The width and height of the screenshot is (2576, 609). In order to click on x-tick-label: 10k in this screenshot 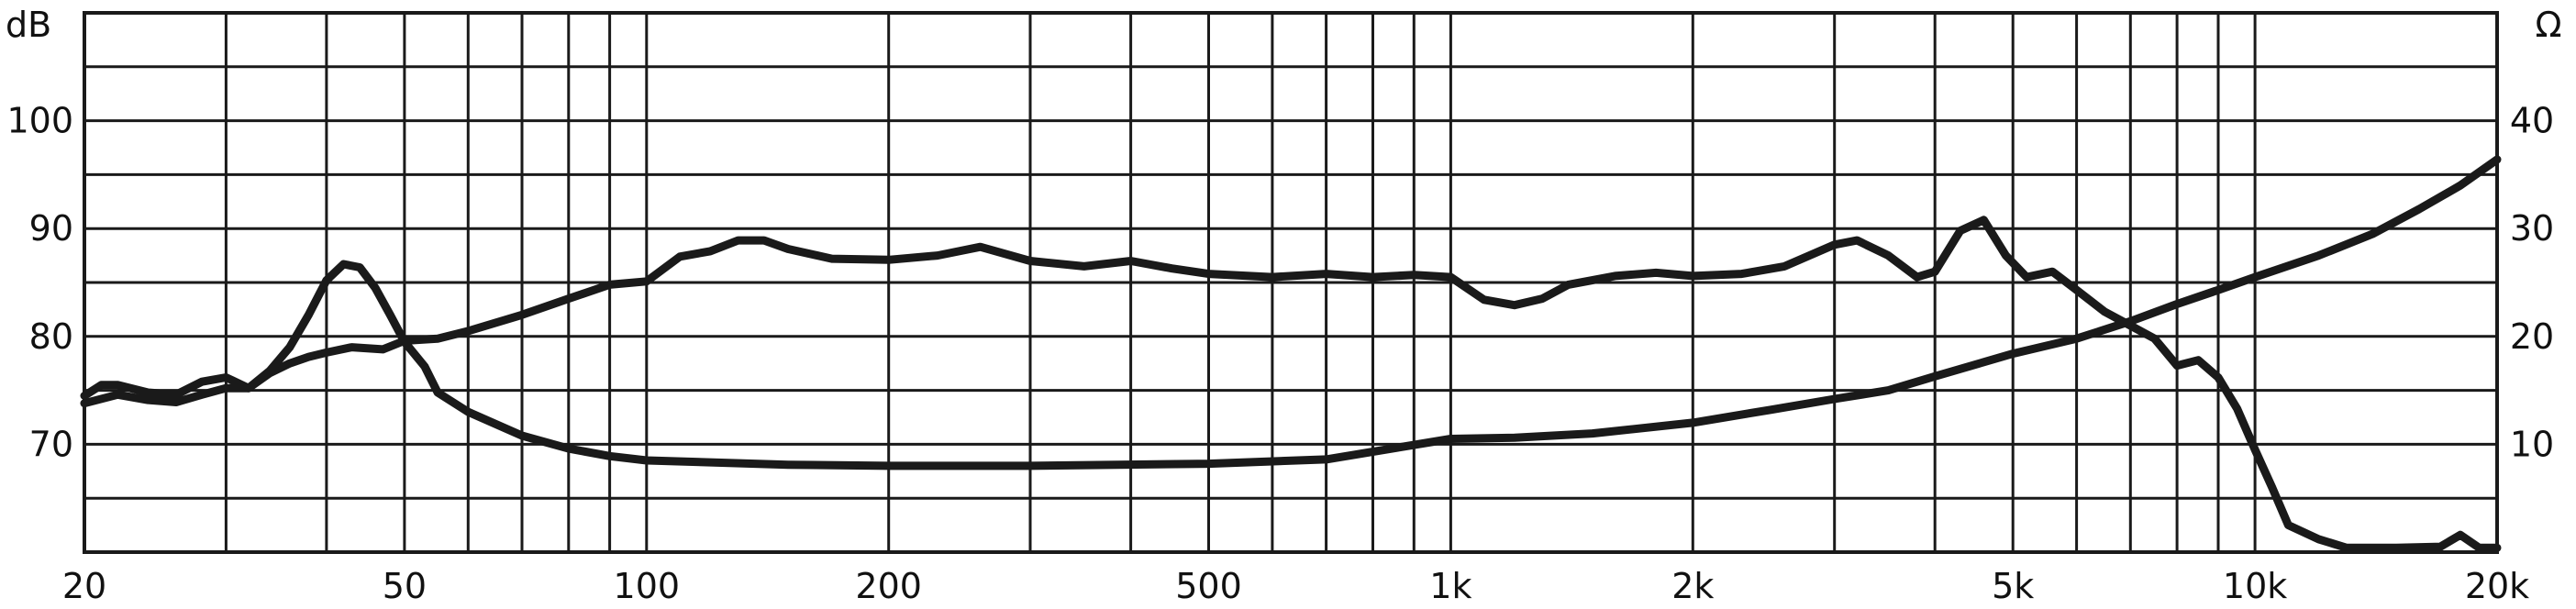, I will do `click(2255, 586)`.